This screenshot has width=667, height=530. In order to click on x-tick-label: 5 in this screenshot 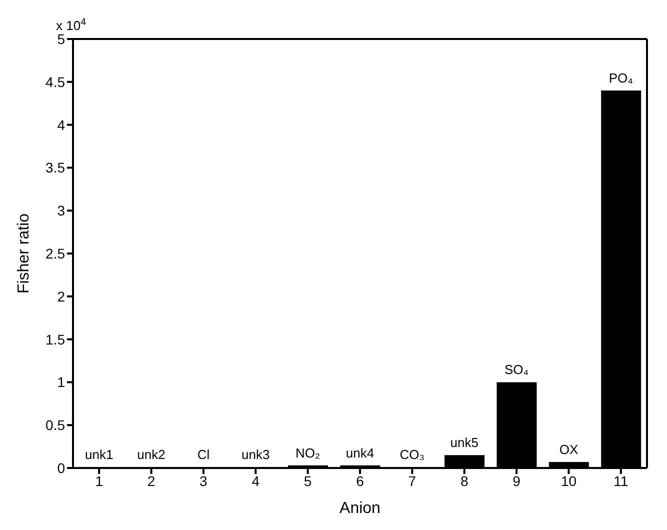, I will do `click(308, 480)`.